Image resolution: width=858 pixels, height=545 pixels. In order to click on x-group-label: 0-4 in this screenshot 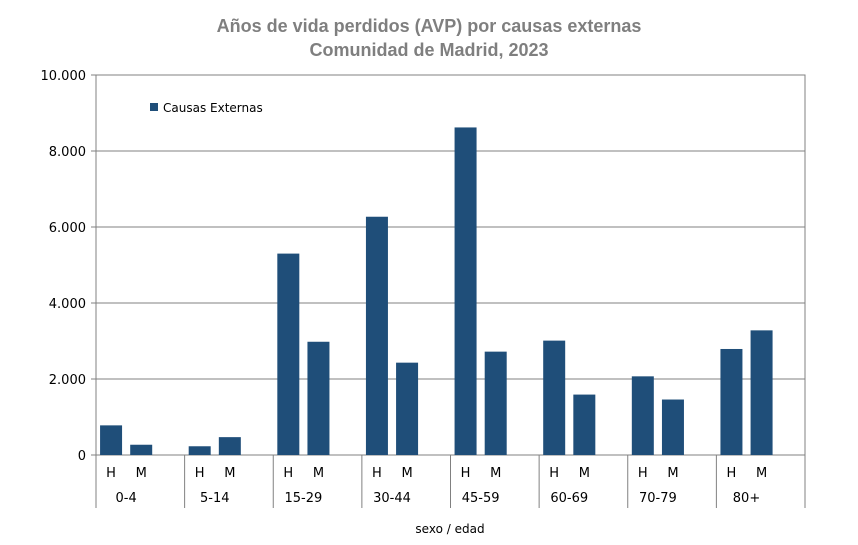, I will do `click(126, 498)`.